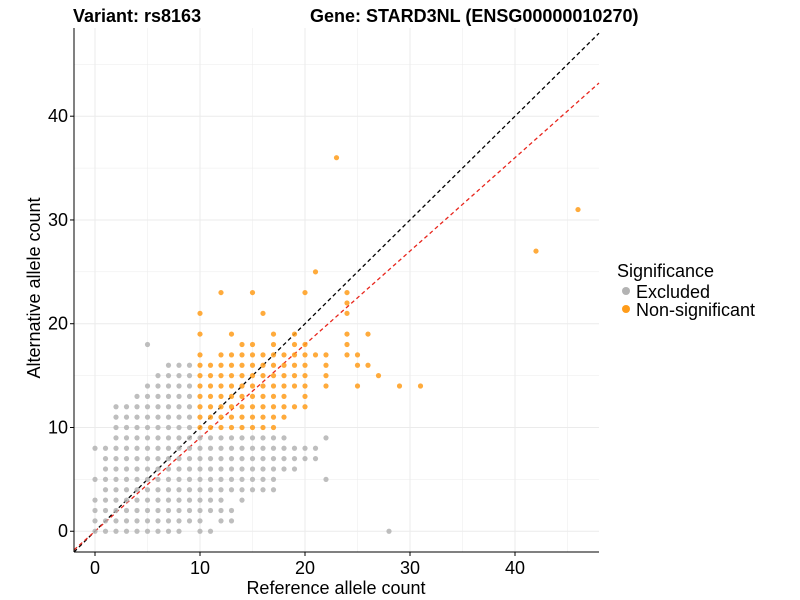 The width and height of the screenshot is (800, 600). Describe the element at coordinates (515, 568) in the screenshot. I see `x-tick-label: 40` at that location.